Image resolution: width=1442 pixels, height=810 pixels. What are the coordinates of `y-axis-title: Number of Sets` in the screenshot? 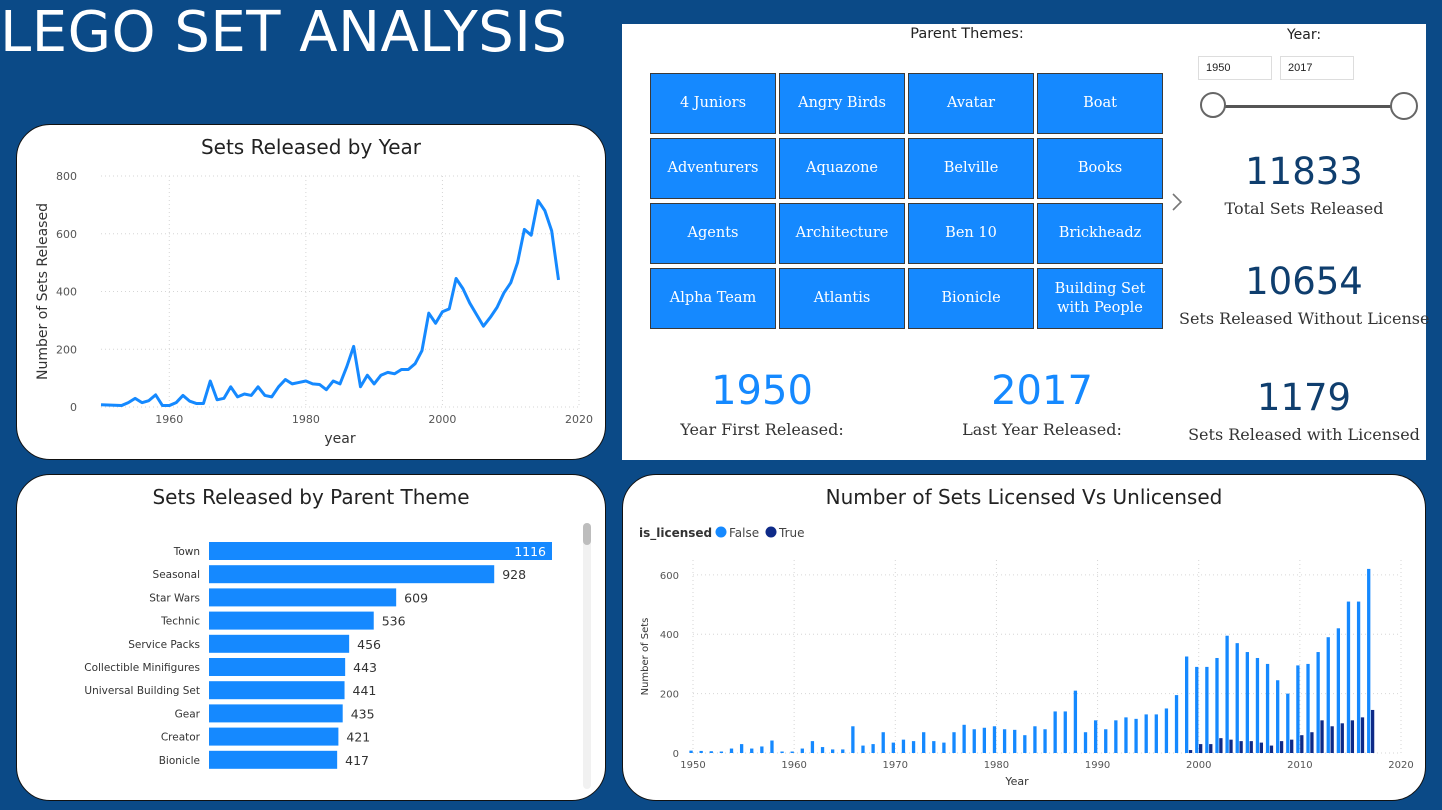 It's located at (645, 657).